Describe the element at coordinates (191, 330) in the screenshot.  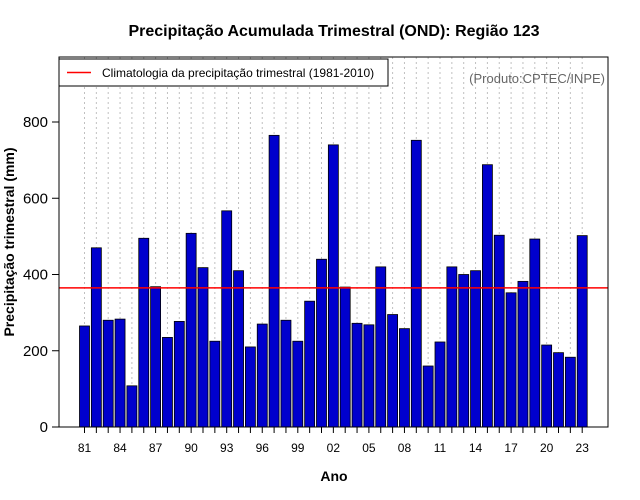
I see `bar-1990` at that location.